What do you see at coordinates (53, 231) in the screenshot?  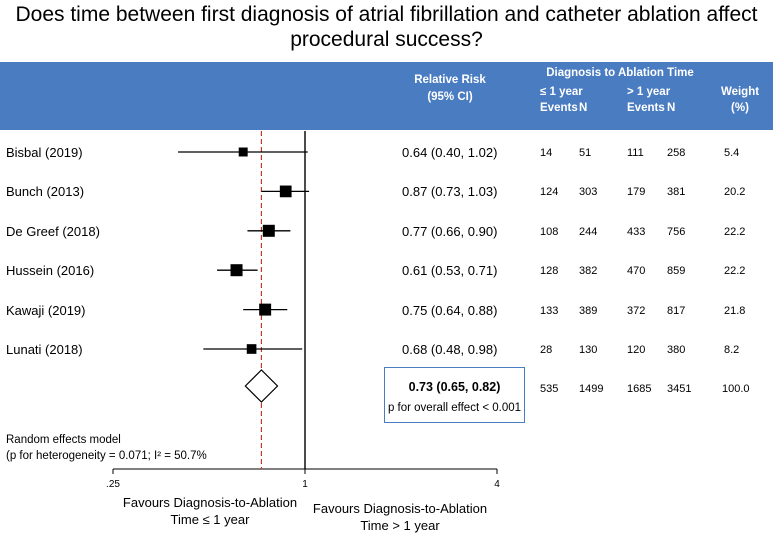 I see `study-label: De Greef (2018)` at bounding box center [53, 231].